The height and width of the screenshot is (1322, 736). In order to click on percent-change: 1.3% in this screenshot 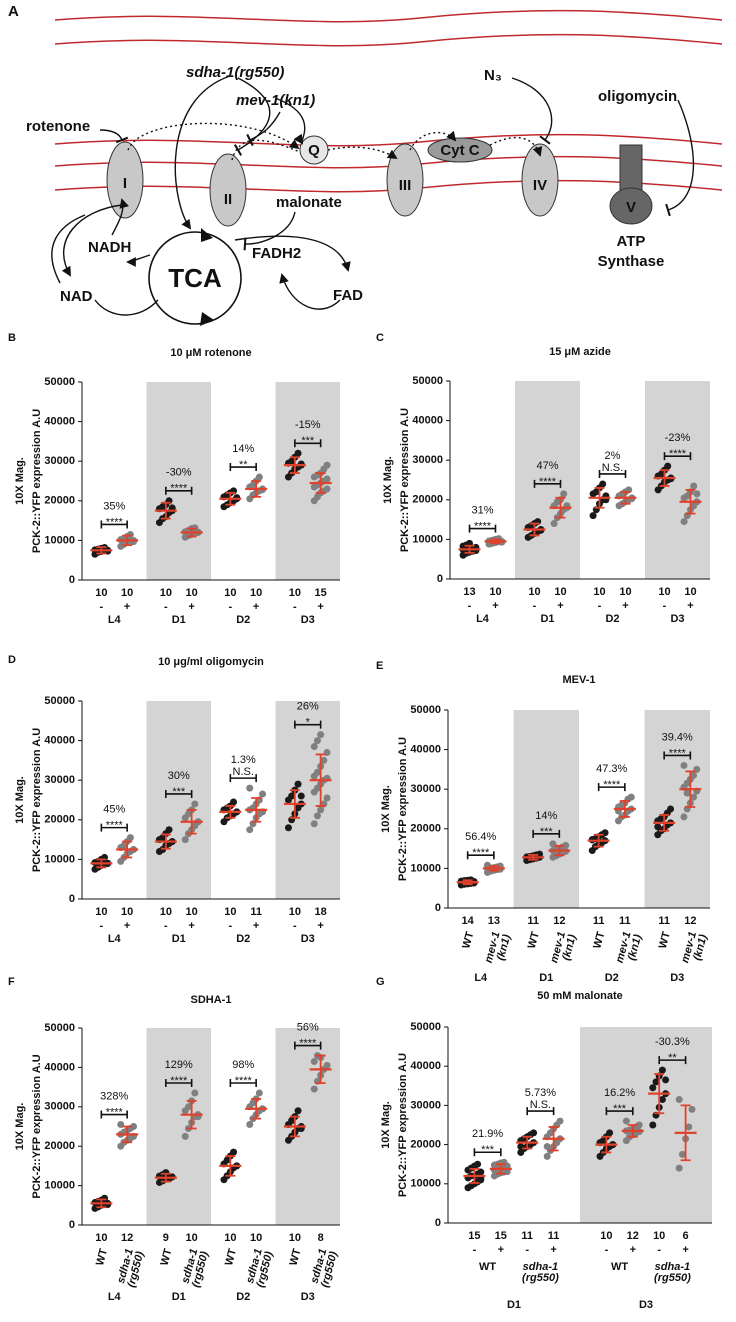, I will do `click(243, 760)`.